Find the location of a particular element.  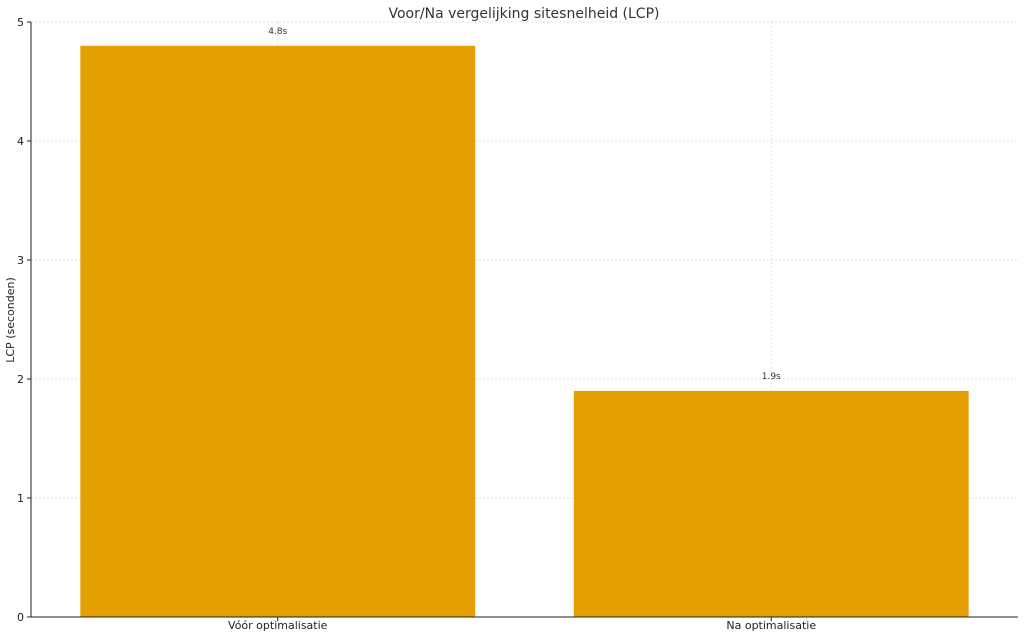

y-tick-label: 1 is located at coordinates (20, 498).